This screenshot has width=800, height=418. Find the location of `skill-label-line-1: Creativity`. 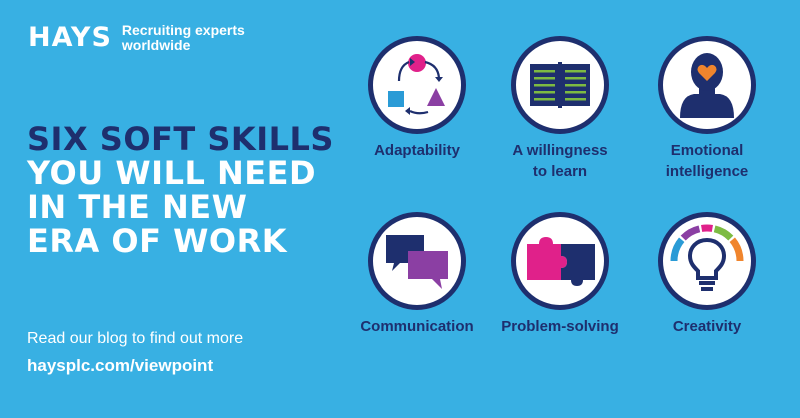

skill-label-line-1: Creativity is located at coordinates (707, 326).